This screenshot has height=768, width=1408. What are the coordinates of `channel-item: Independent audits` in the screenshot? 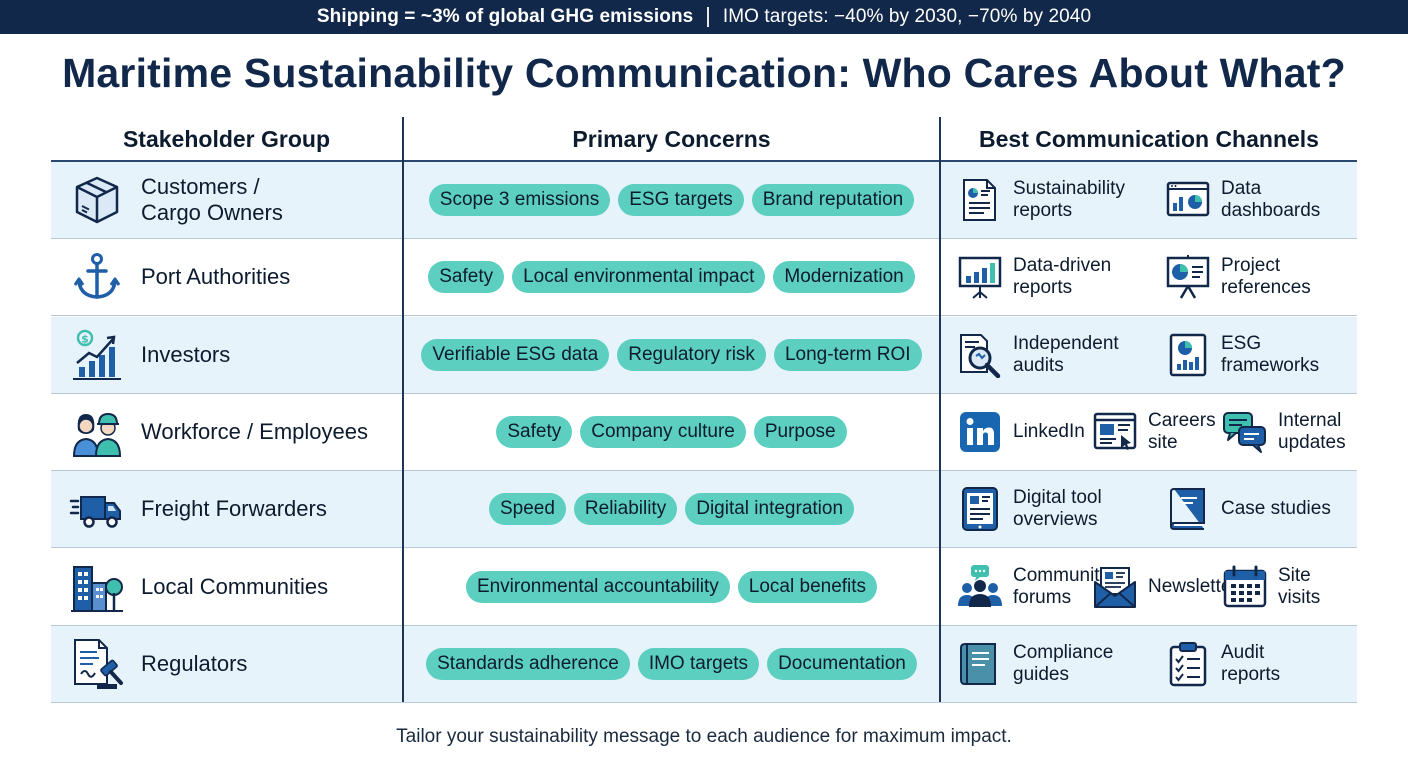 It's located at (1038, 355).